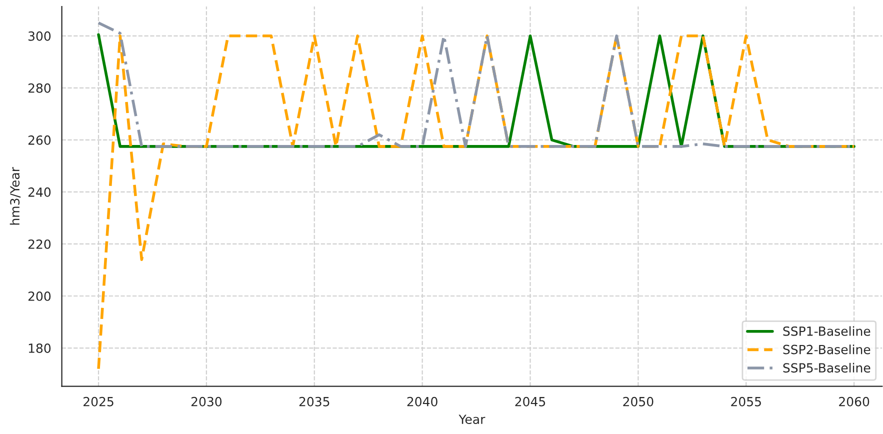  What do you see at coordinates (314, 401) in the screenshot?
I see `x-tick-label: 2035` at bounding box center [314, 401].